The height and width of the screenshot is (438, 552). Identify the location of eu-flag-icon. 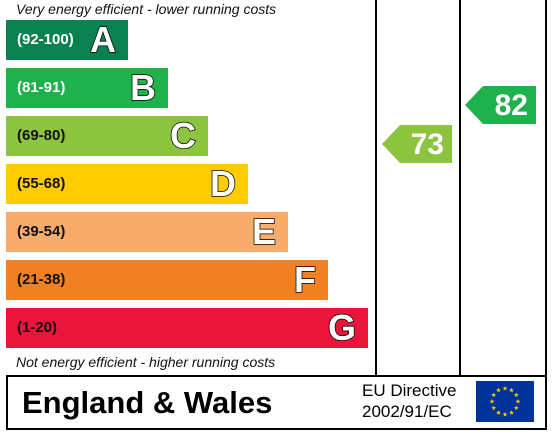
(505, 401).